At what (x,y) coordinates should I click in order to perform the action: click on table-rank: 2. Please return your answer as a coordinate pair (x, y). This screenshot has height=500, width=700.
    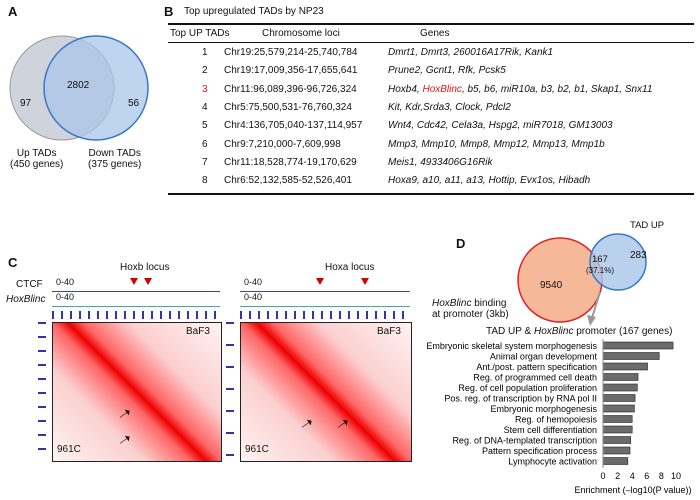
    Looking at the image, I should click on (205, 71).